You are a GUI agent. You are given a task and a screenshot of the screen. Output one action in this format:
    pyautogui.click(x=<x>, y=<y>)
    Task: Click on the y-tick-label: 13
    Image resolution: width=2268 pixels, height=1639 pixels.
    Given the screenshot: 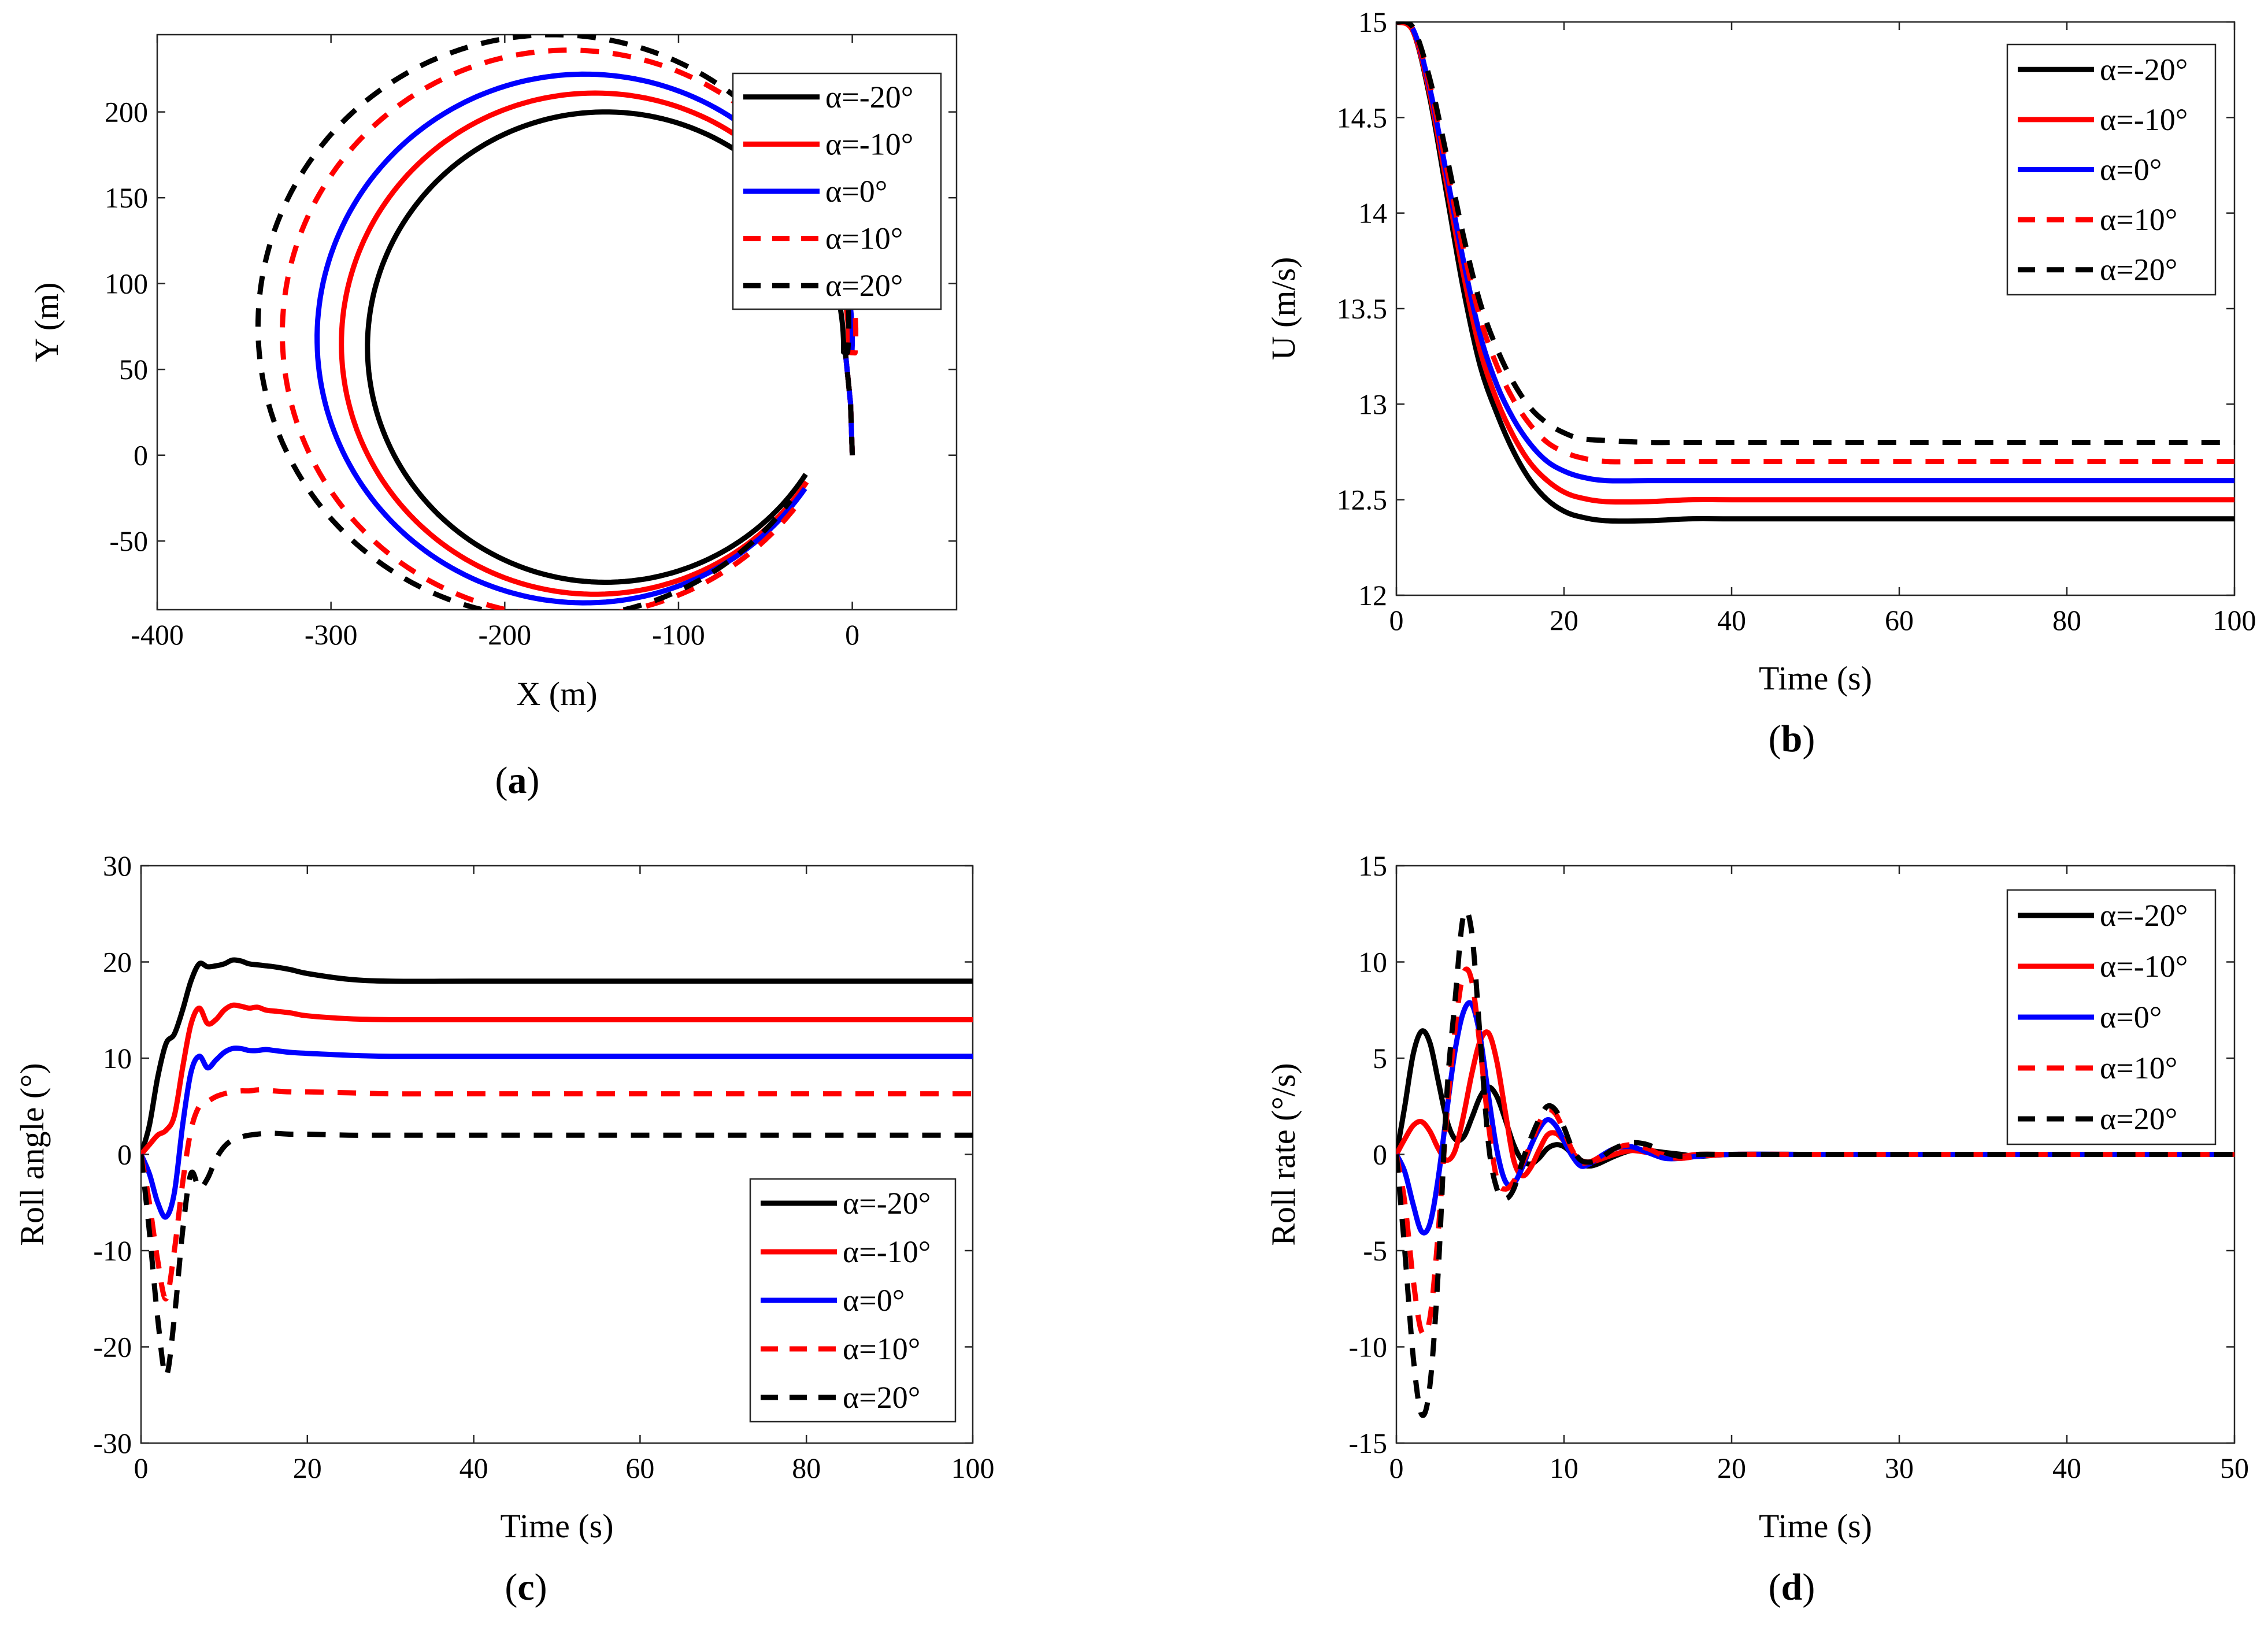 What is the action you would take?
    pyautogui.click(x=1372, y=404)
    